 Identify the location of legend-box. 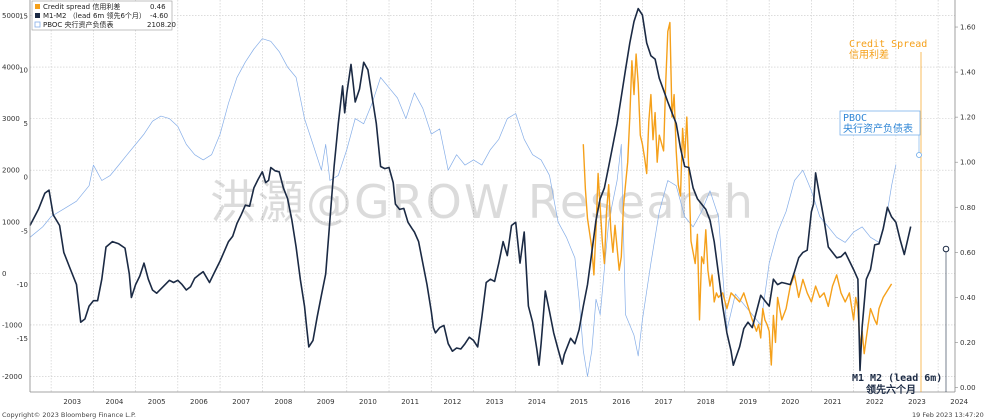
(102, 15).